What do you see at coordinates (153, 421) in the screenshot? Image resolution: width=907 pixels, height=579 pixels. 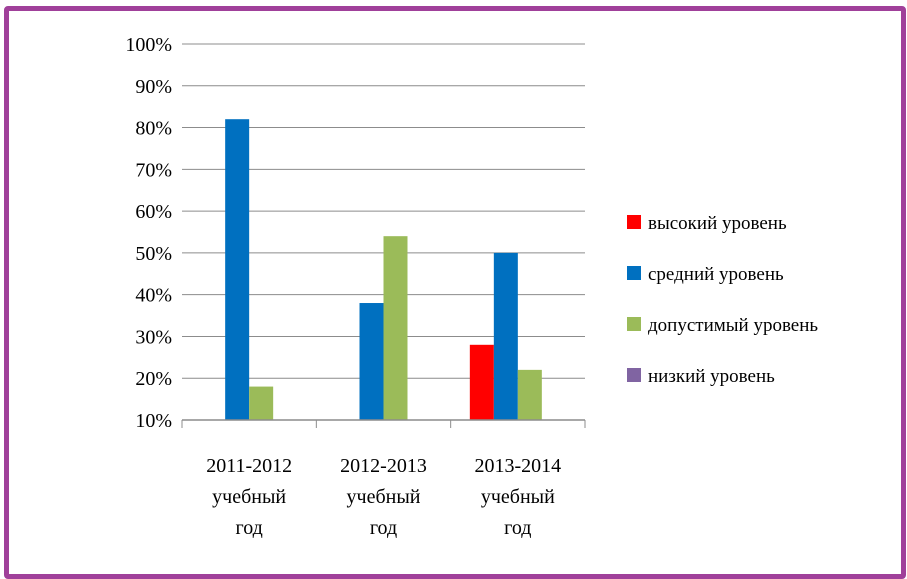 I see `y-tick-label: 10%` at bounding box center [153, 421].